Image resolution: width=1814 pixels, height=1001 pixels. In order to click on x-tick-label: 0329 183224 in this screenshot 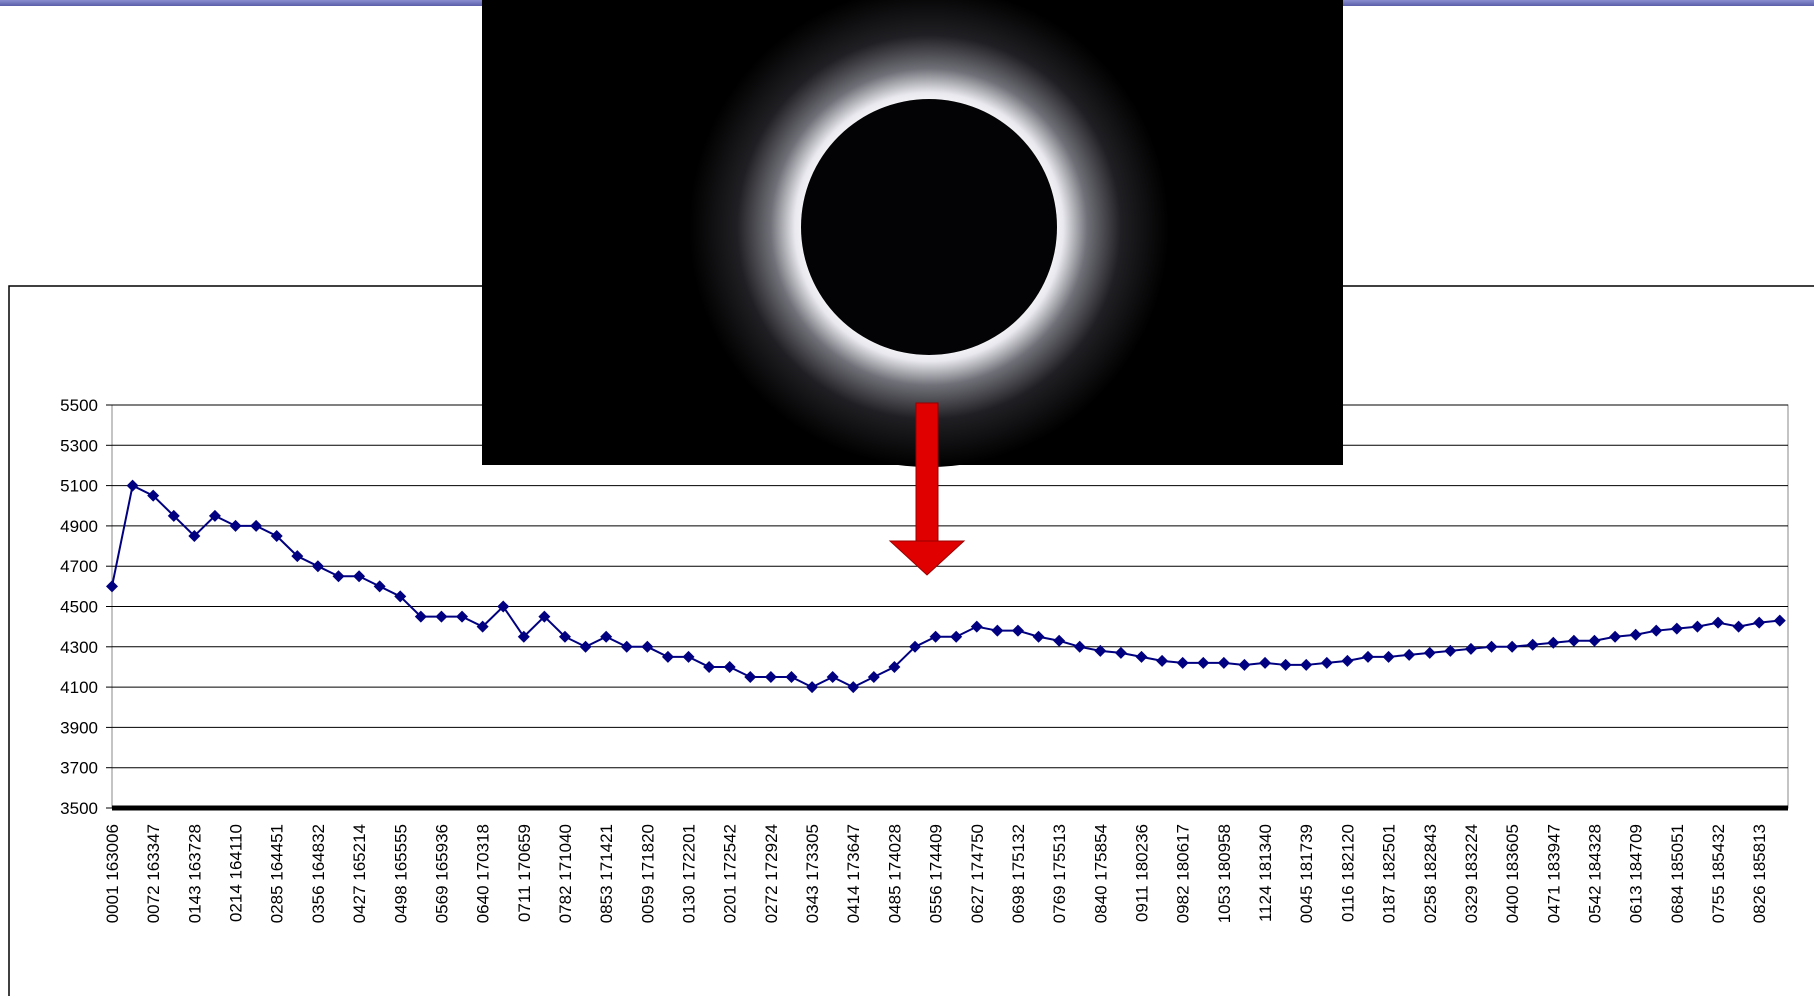, I will do `click(1471, 873)`.